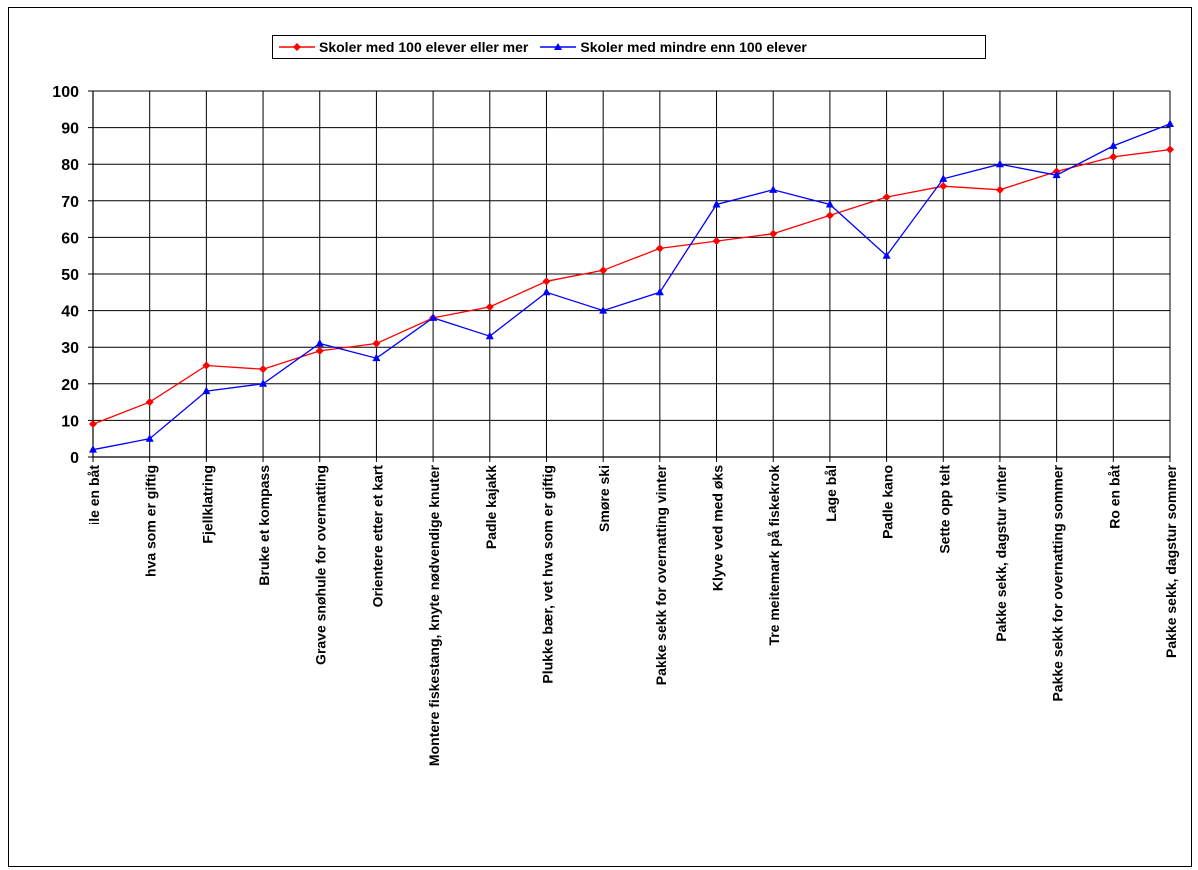 This screenshot has width=1198, height=870. Describe the element at coordinates (65, 92) in the screenshot. I see `y-tick-label: 100` at that location.